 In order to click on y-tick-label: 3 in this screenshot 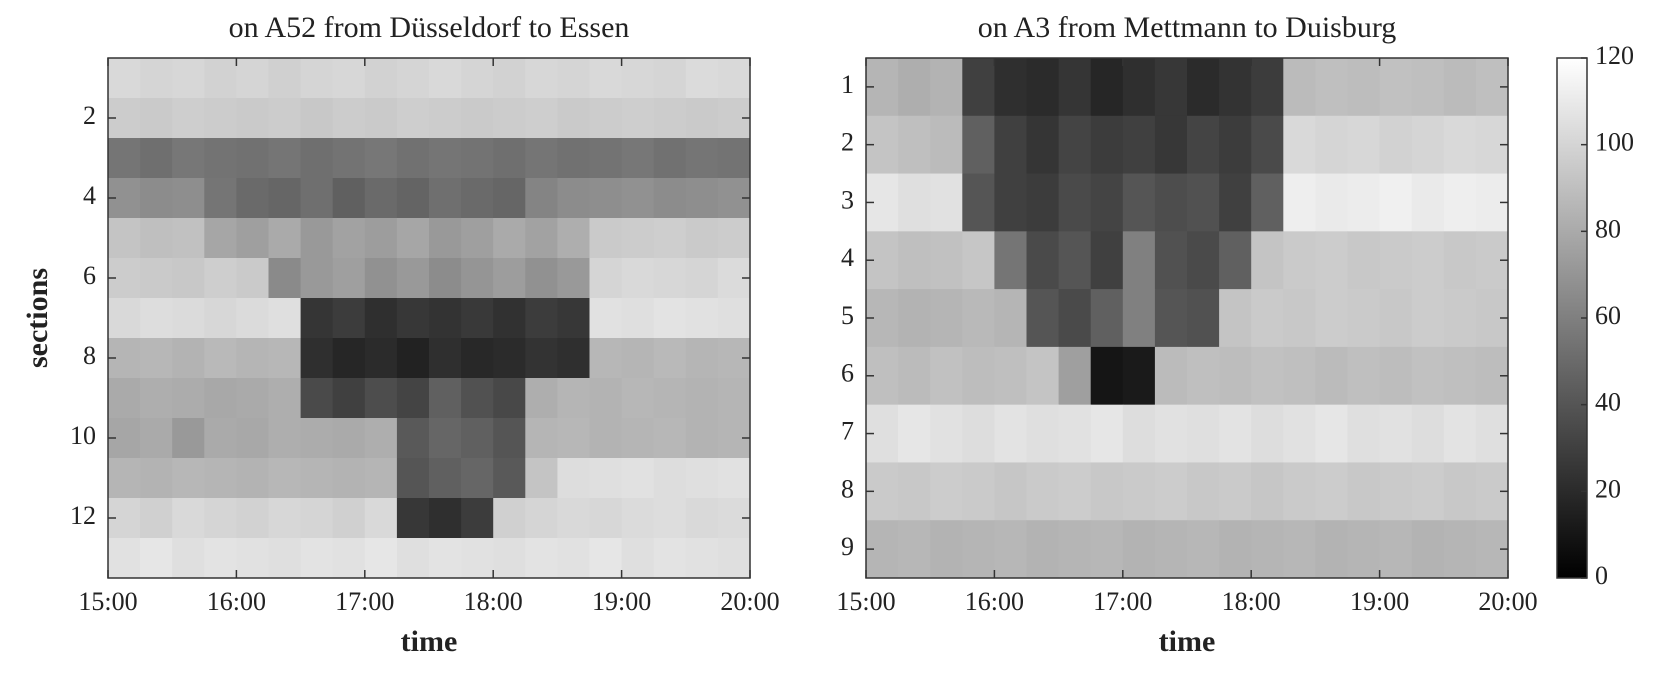, I will do `click(847, 199)`.